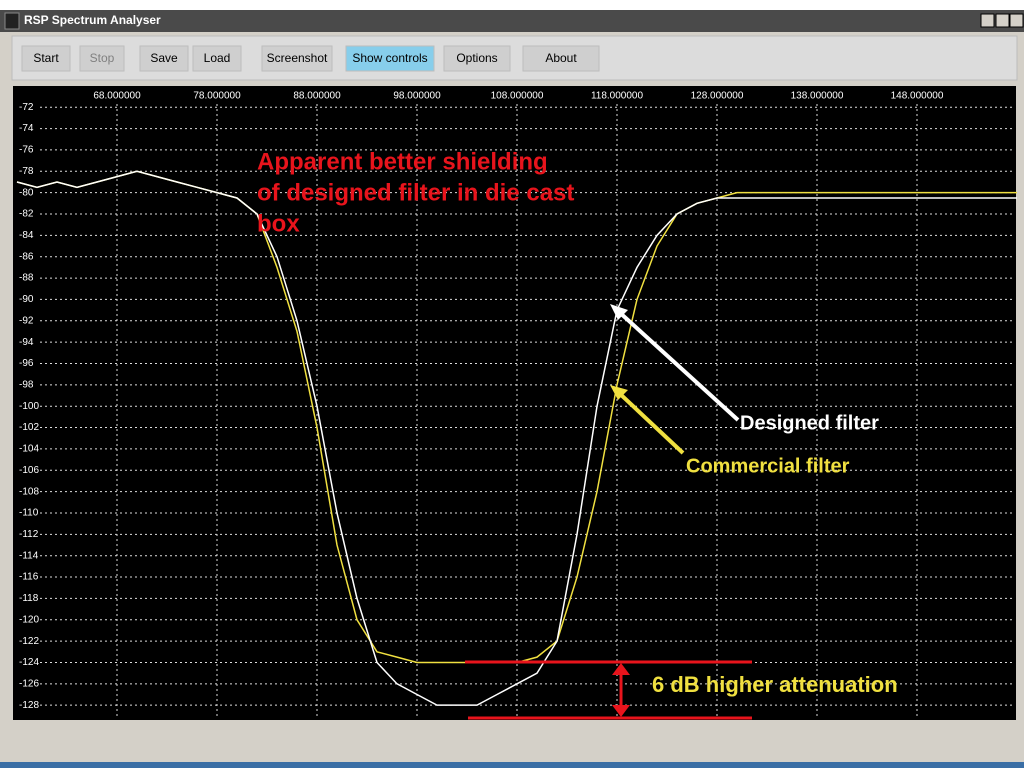 This screenshot has height=768, width=1024. Describe the element at coordinates (26, 171) in the screenshot. I see `y-tick-label: -78` at that location.